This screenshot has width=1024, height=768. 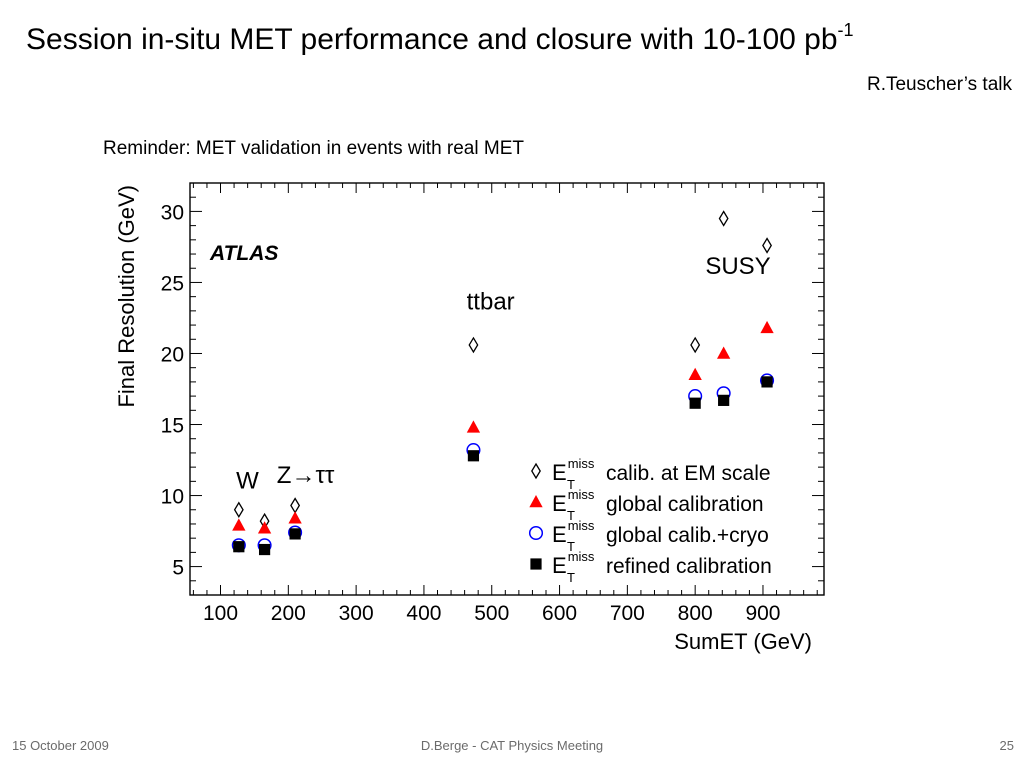 What do you see at coordinates (172, 283) in the screenshot?
I see `y-tick-label: 25` at bounding box center [172, 283].